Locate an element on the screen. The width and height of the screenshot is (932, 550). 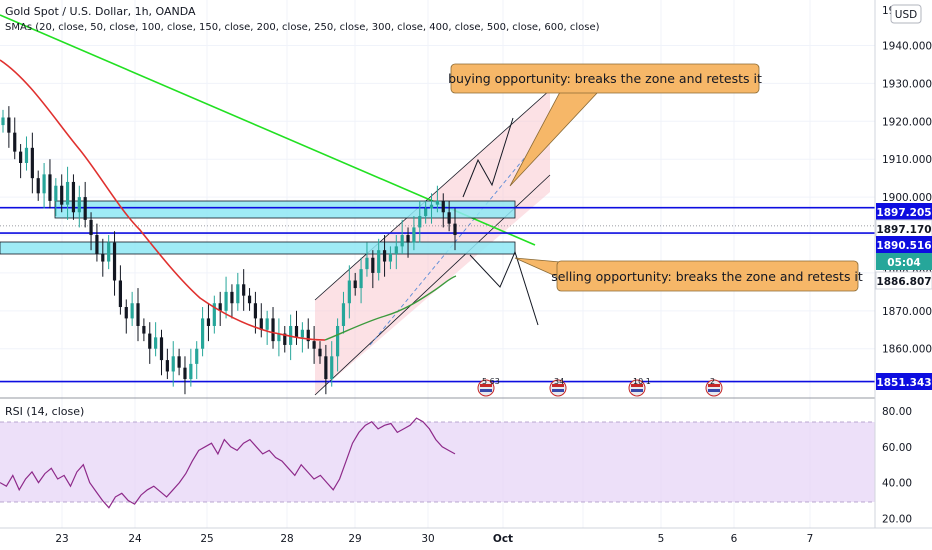
svg-text: 05:04 is located at coordinates (903, 263).